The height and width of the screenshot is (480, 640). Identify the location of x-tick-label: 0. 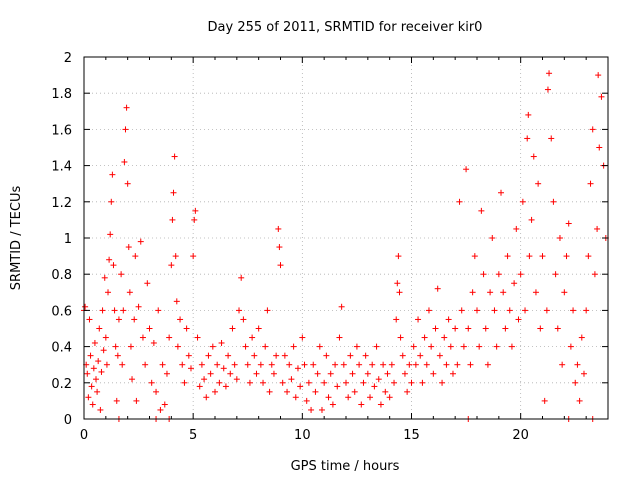
(84, 435).